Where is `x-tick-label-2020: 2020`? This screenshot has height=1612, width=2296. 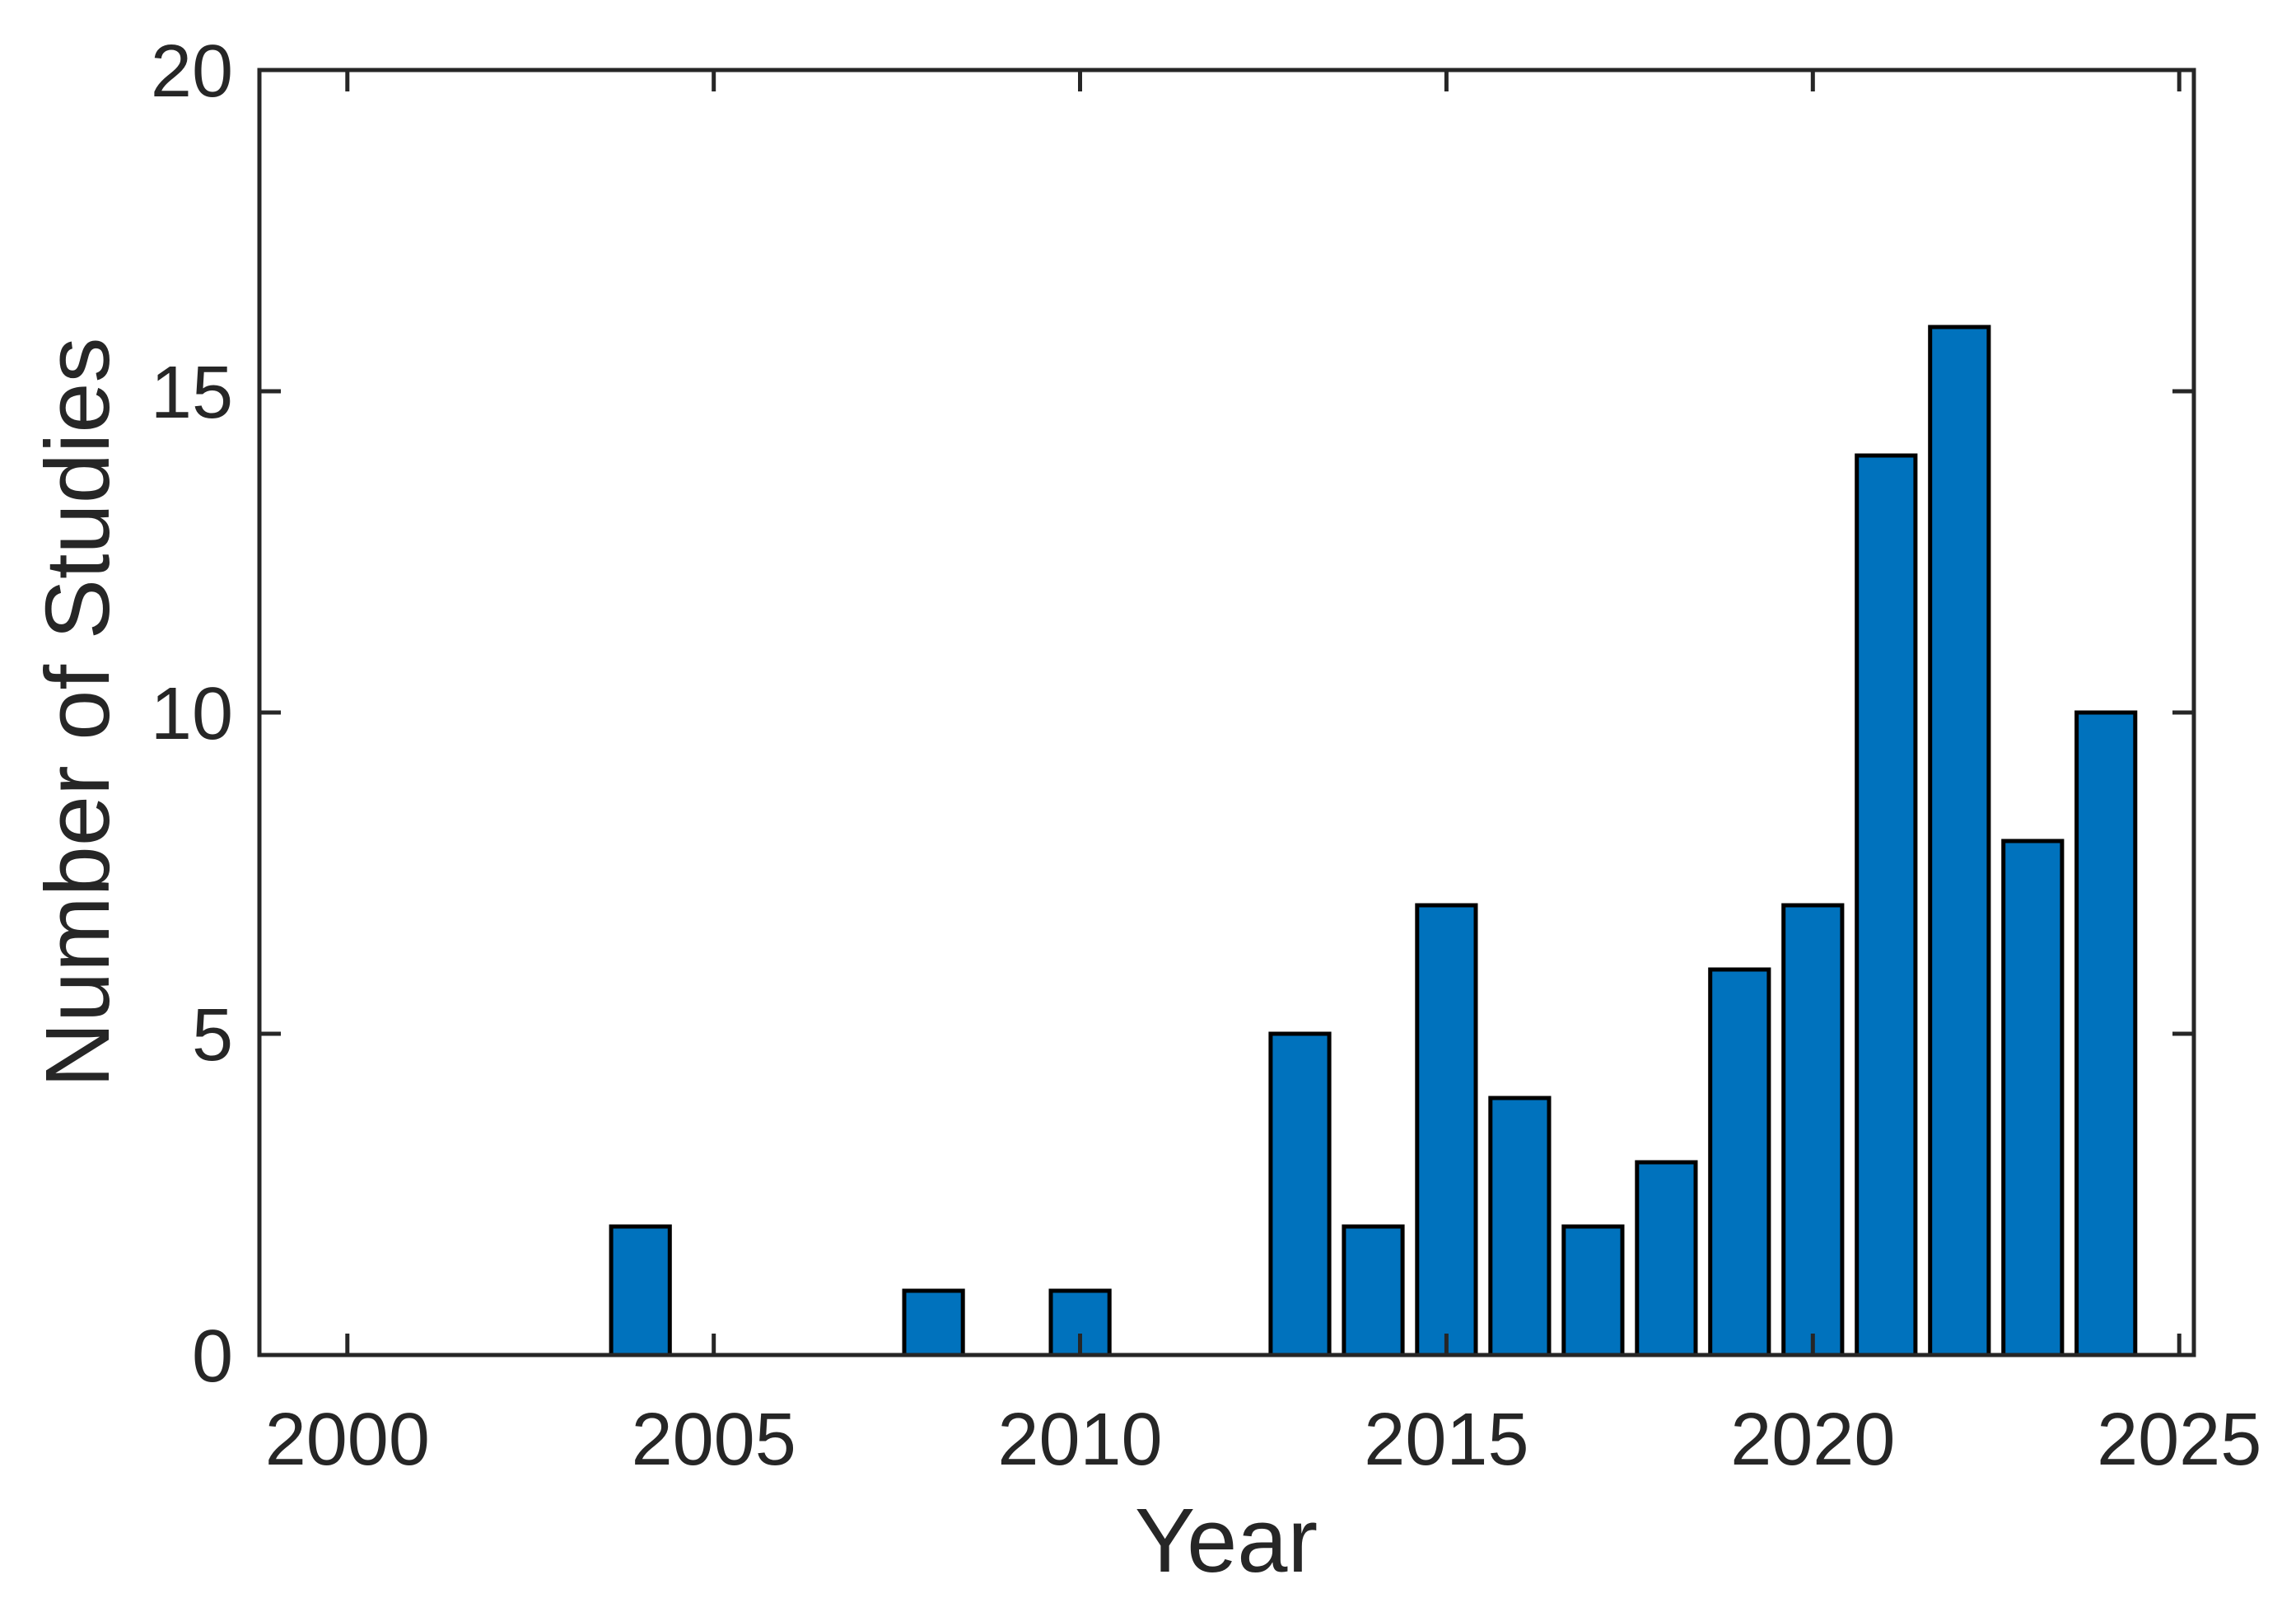 x-tick-label-2020: 2020 is located at coordinates (1812, 1440).